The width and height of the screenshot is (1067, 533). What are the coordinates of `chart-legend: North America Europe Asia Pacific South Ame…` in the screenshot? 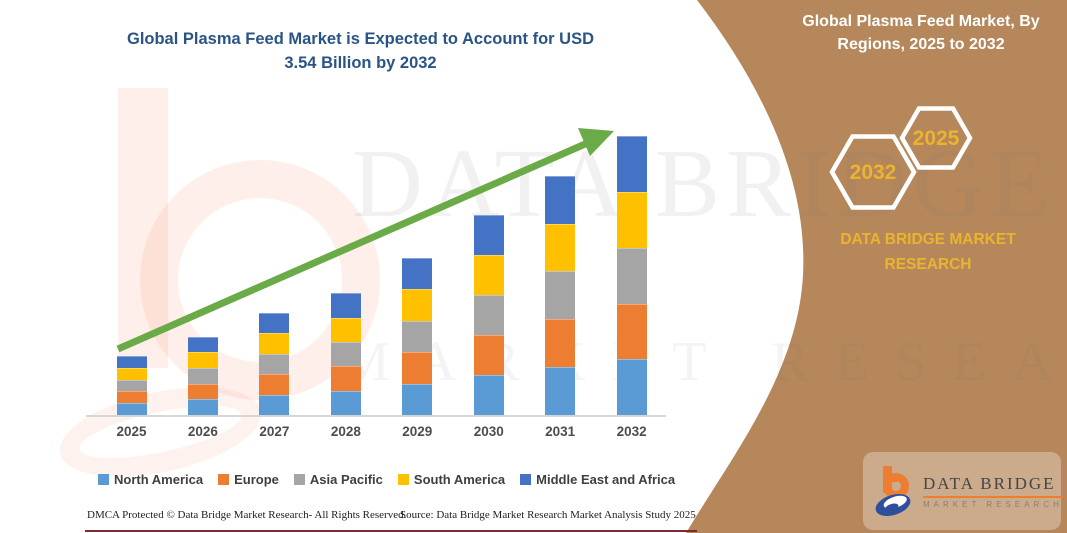 It's located at (386, 479).